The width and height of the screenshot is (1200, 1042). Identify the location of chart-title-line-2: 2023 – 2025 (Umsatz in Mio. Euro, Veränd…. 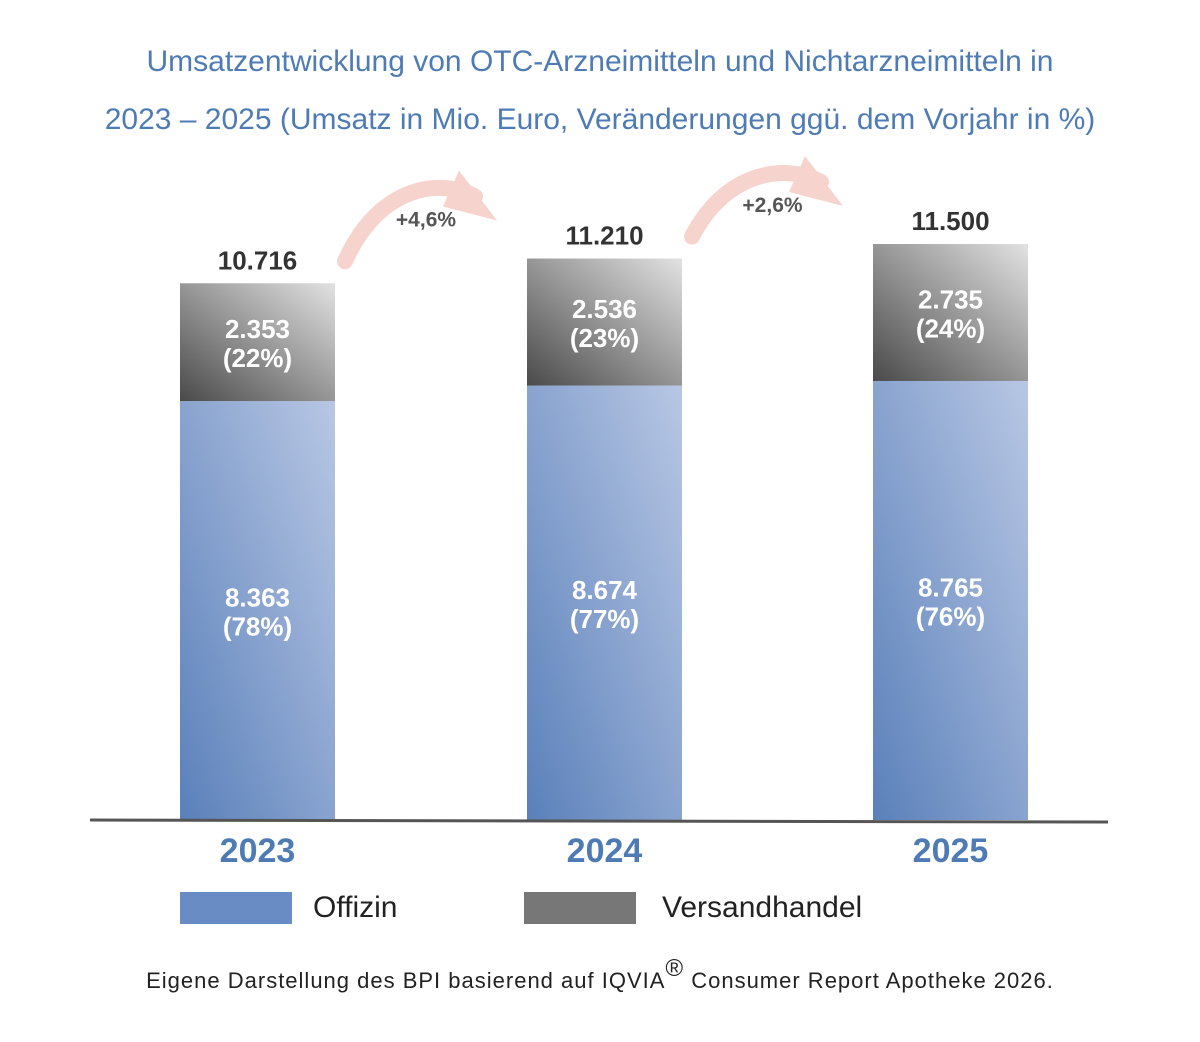
(600, 119).